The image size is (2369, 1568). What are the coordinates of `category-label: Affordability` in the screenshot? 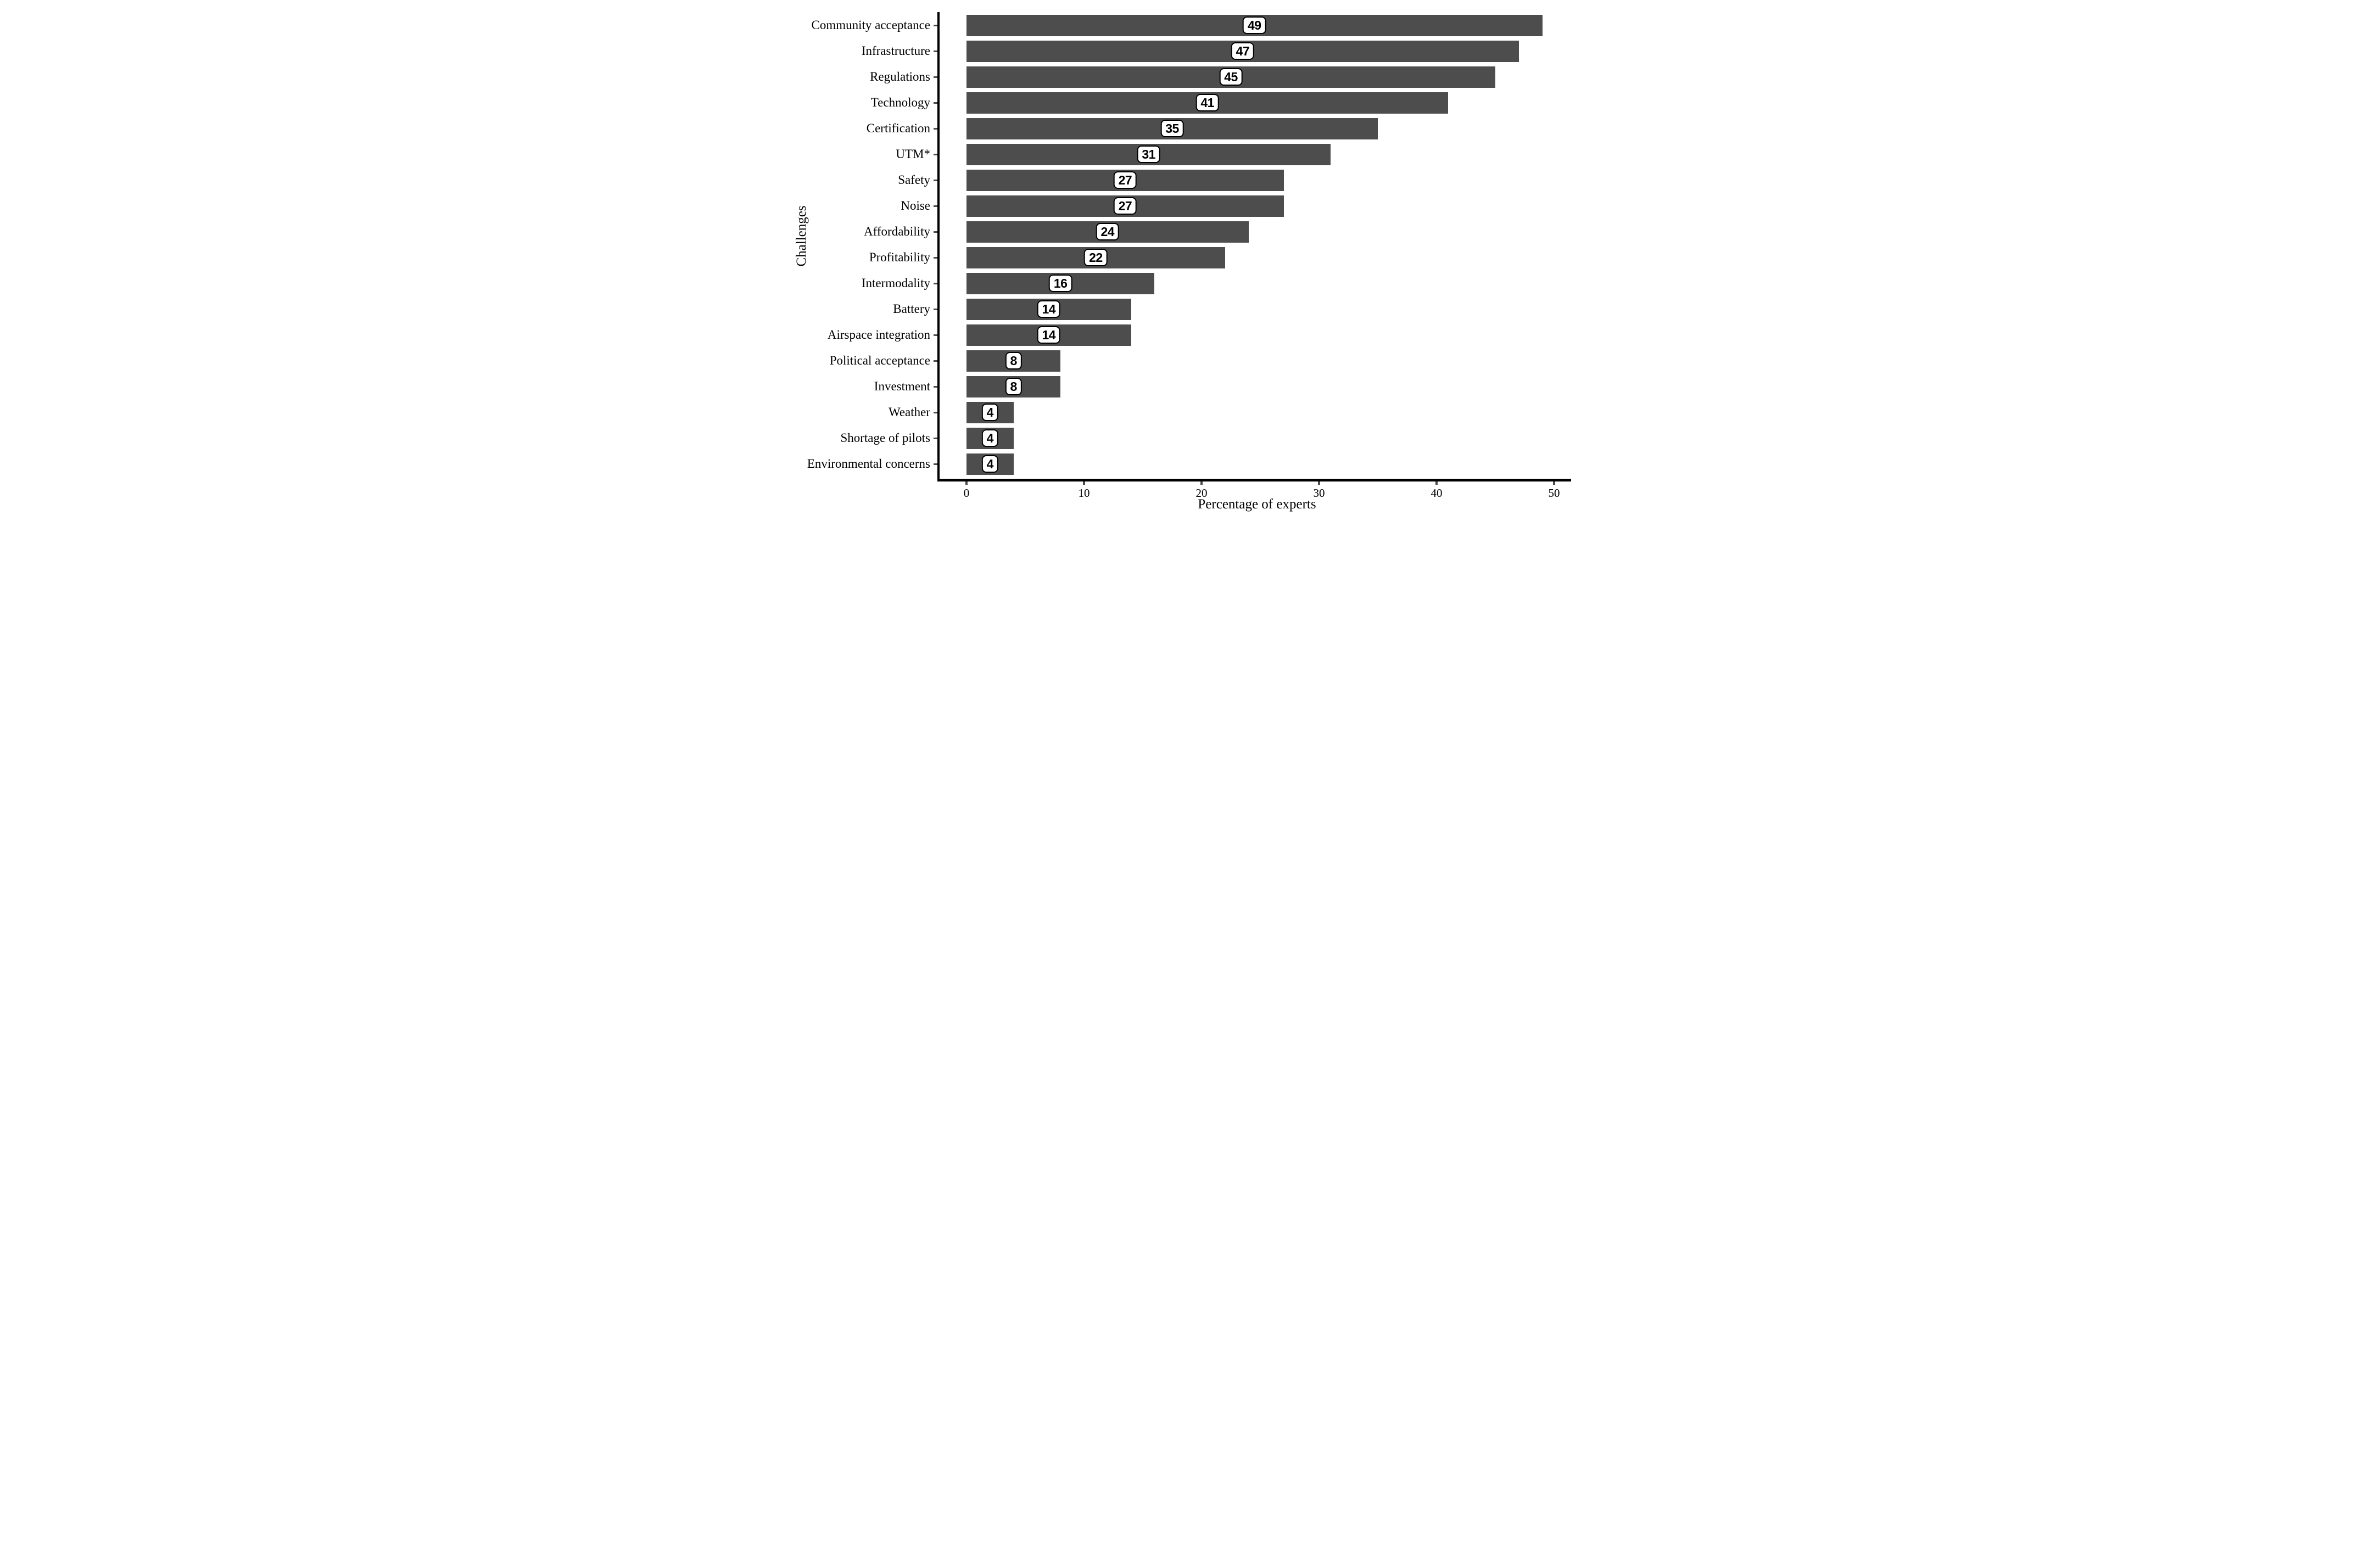 It's located at (897, 232).